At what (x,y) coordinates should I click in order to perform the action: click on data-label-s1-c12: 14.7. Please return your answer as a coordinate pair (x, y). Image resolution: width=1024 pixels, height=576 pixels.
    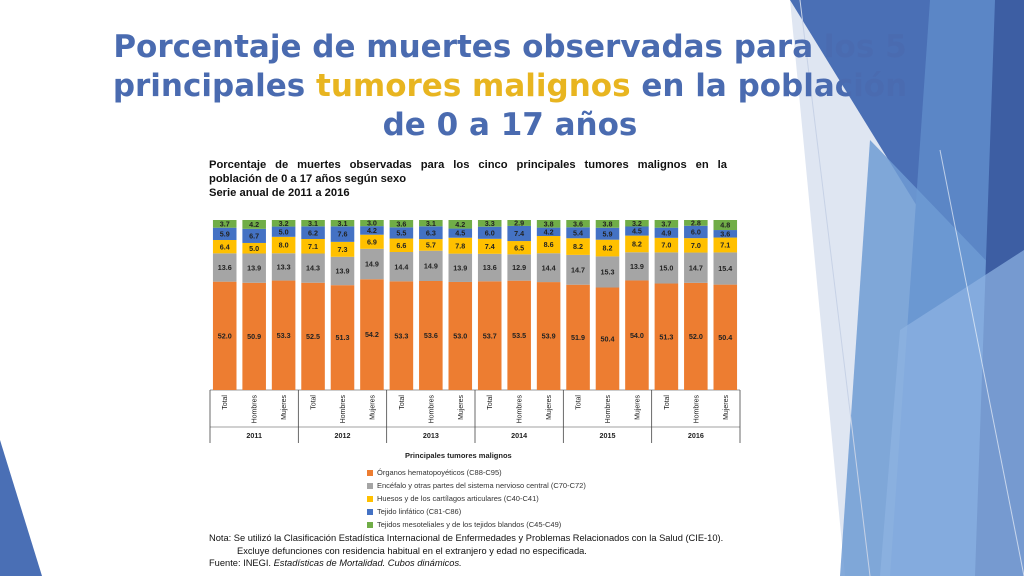
    Looking at the image, I should click on (578, 269).